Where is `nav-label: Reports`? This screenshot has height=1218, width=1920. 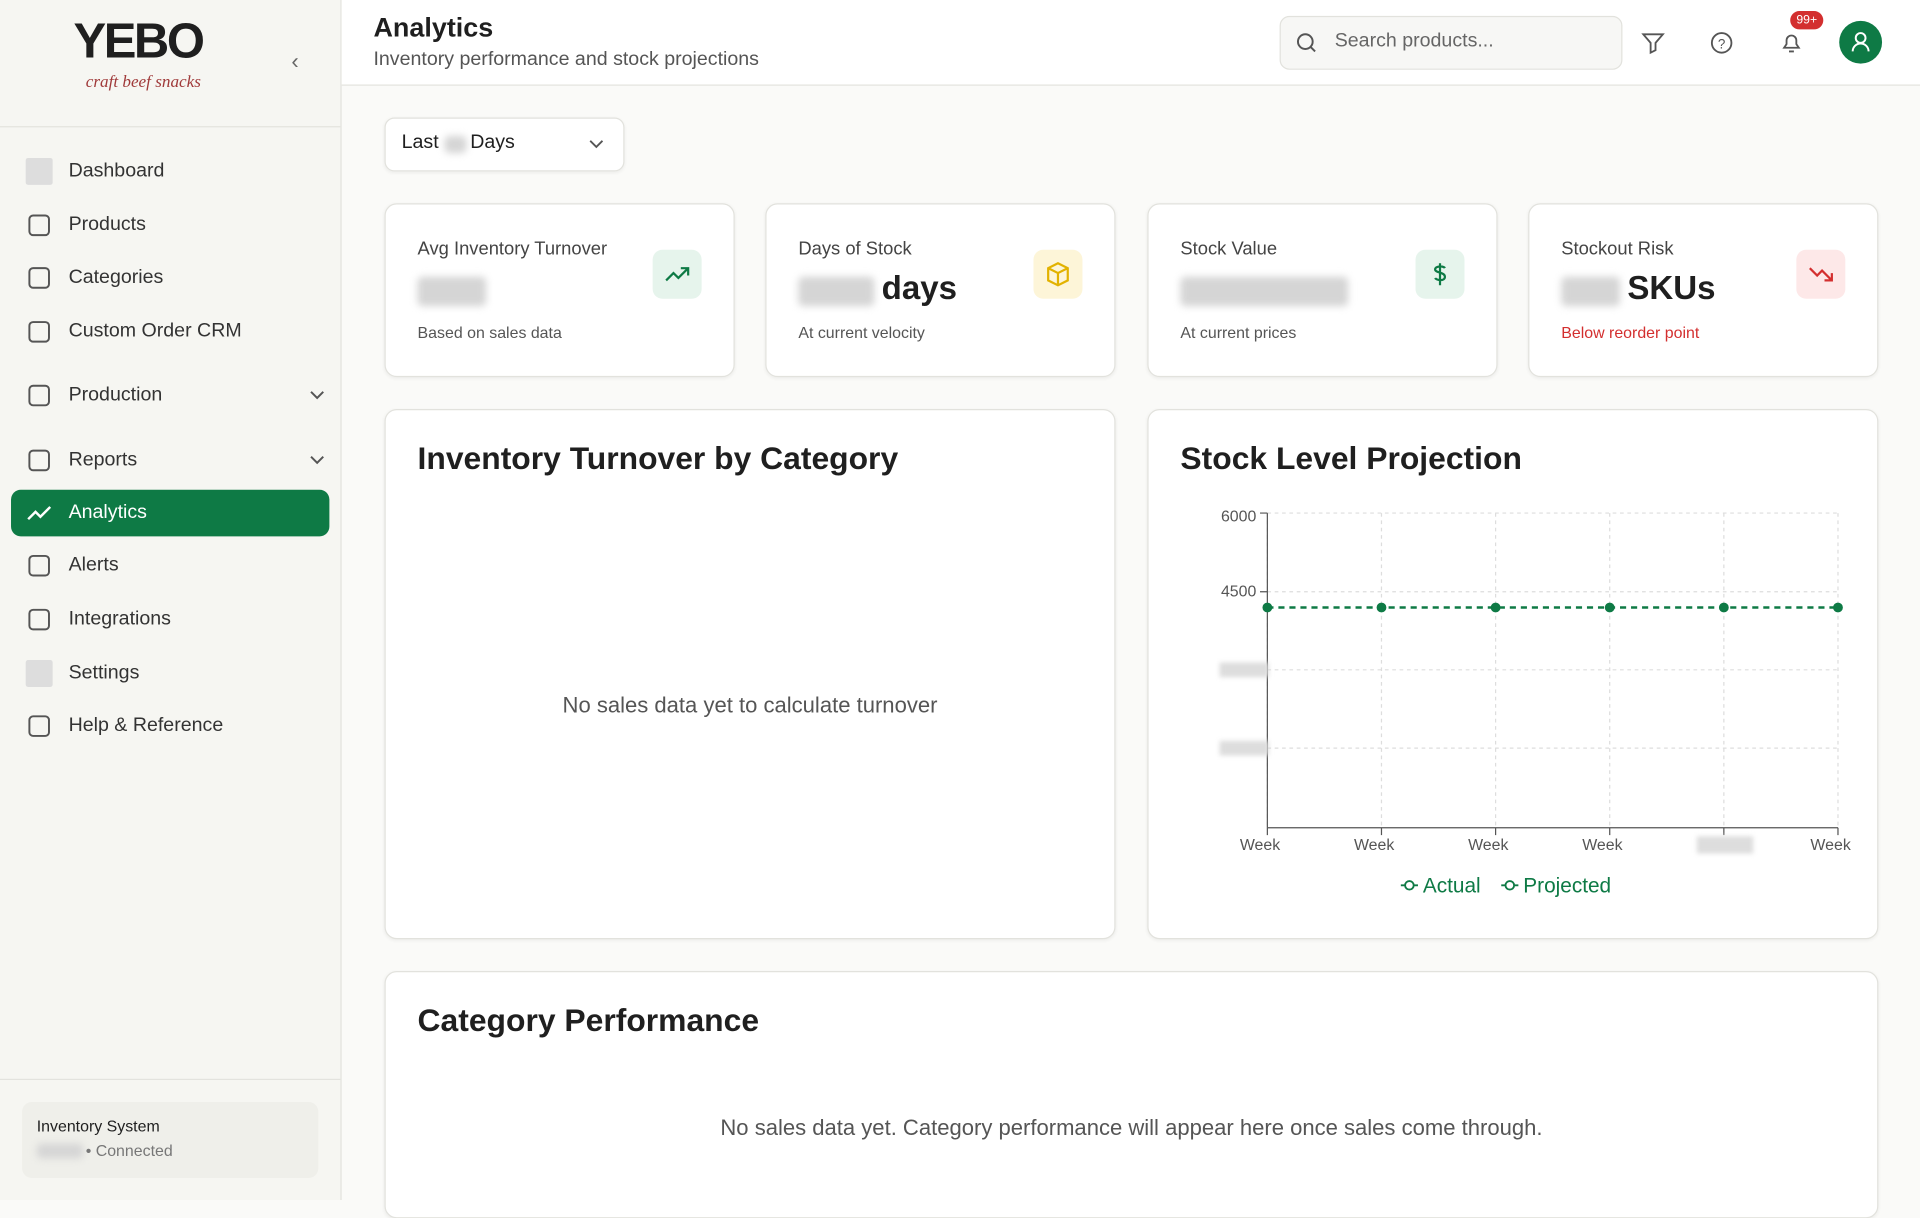
nav-label: Reports is located at coordinates (103, 460).